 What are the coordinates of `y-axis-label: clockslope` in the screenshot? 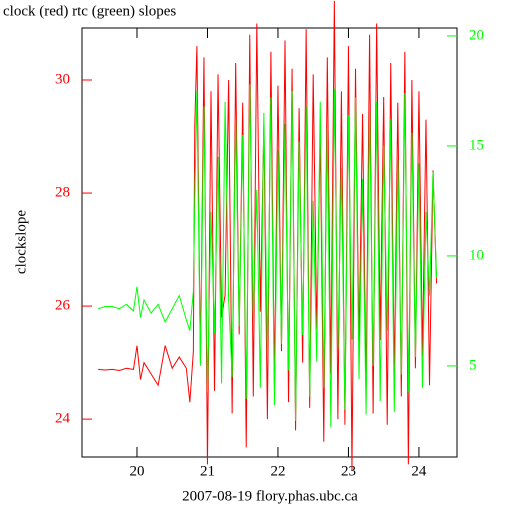 It's located at (21, 242).